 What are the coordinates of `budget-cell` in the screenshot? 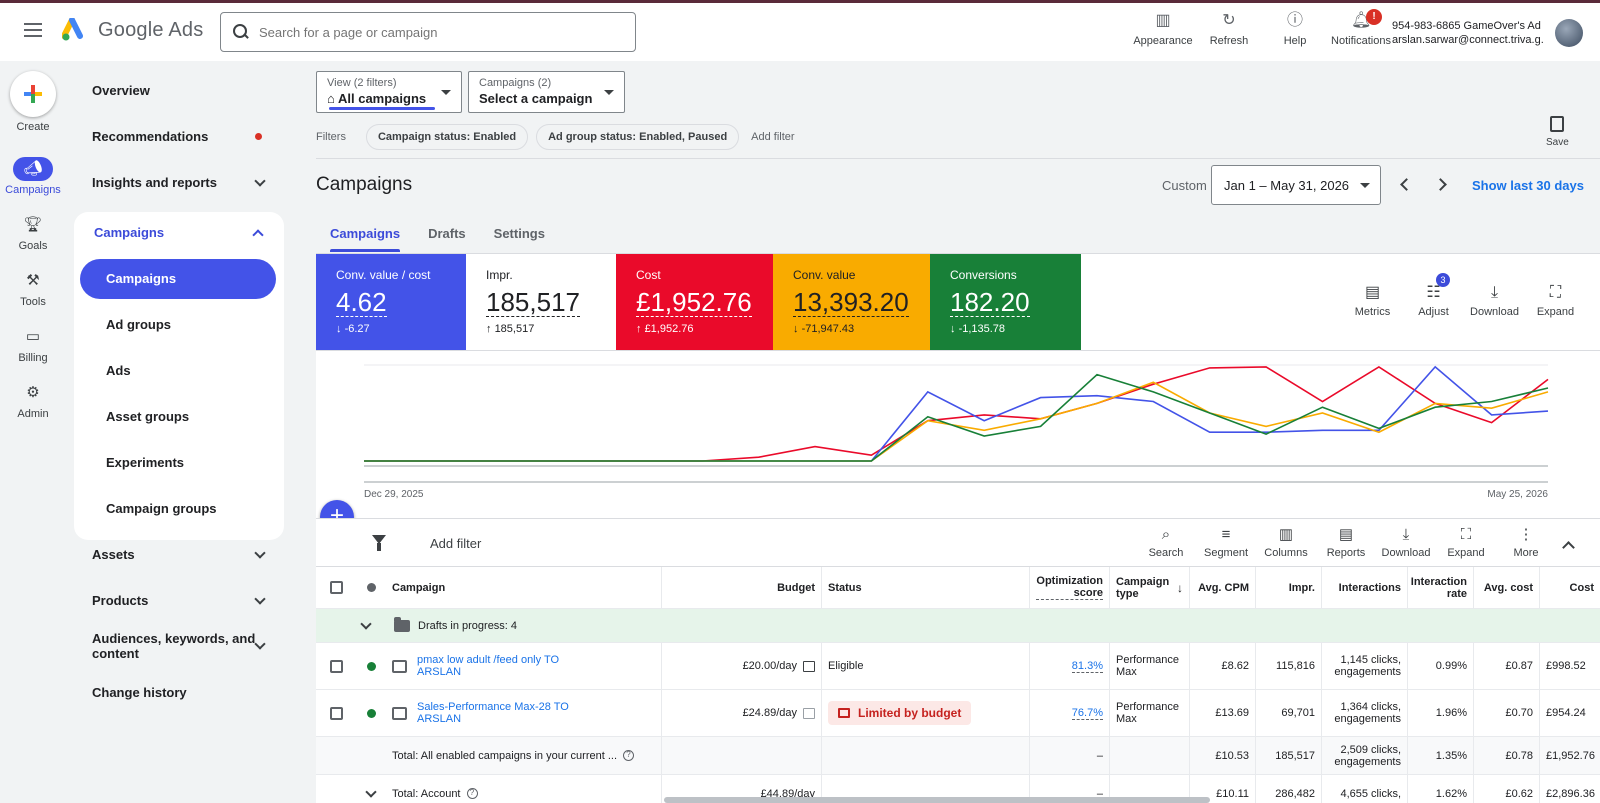 It's located at (742, 755).